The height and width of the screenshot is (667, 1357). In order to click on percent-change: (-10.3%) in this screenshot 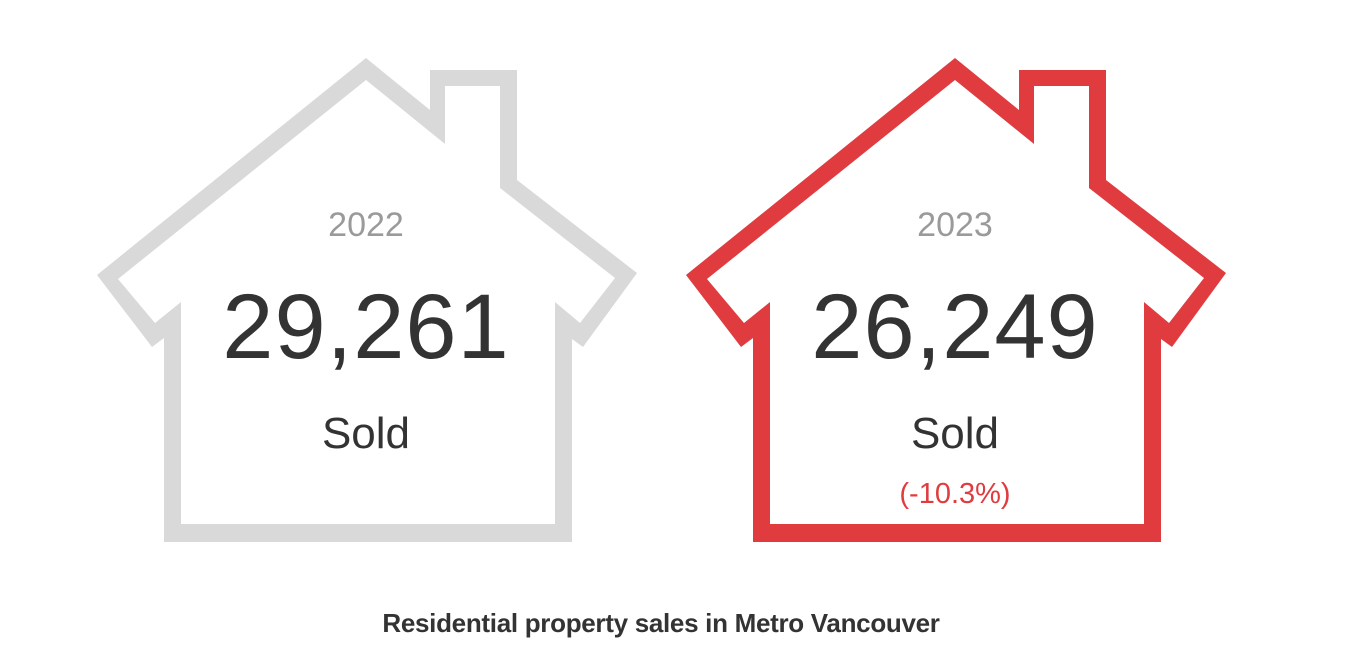, I will do `click(955, 494)`.